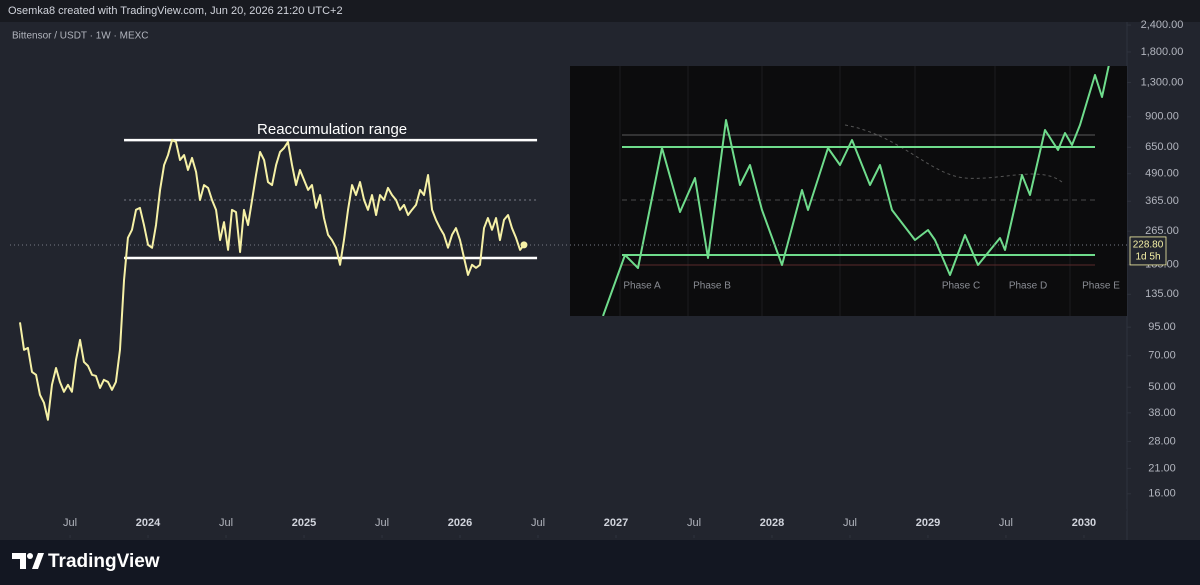 This screenshot has height=585, width=1200. What do you see at coordinates (1162, 413) in the screenshot?
I see `y-tick-label: 38.00` at bounding box center [1162, 413].